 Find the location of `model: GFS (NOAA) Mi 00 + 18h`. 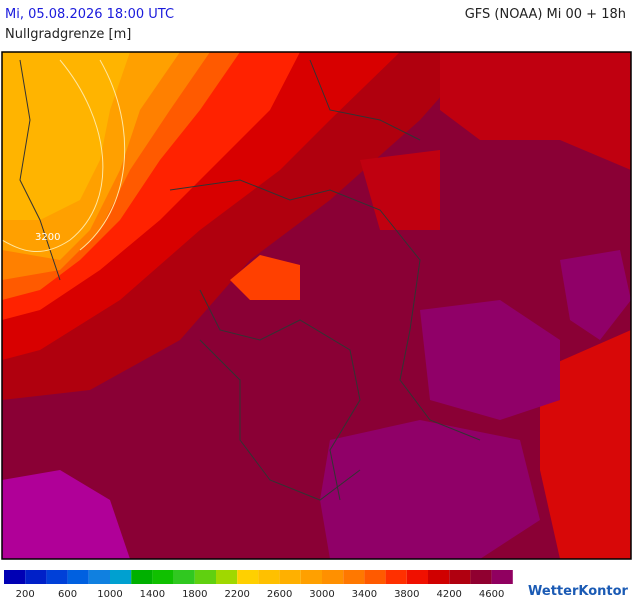

model: GFS (NOAA) Mi 00 + 18h is located at coordinates (545, 14).